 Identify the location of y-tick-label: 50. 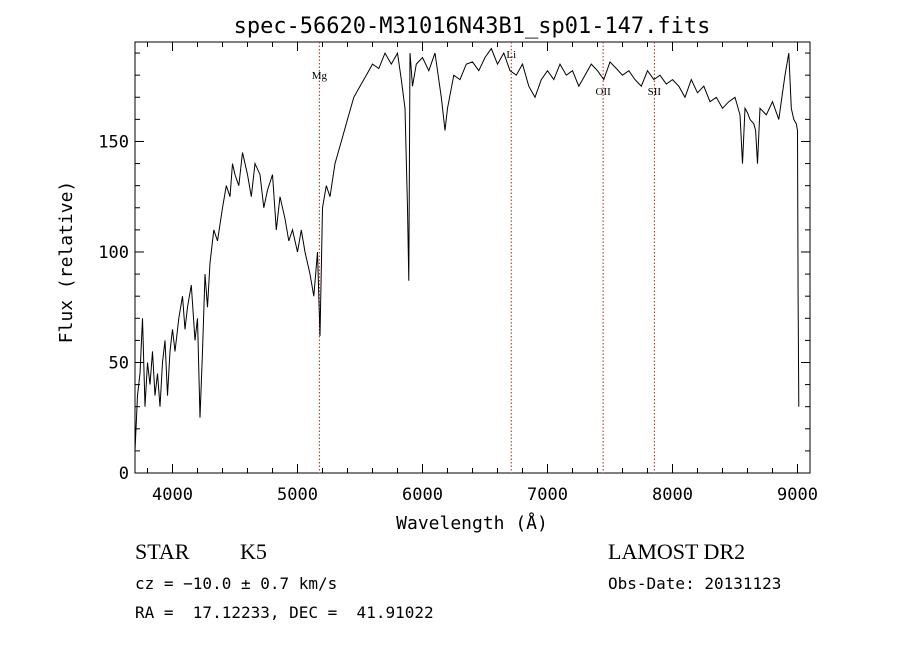
(119, 363).